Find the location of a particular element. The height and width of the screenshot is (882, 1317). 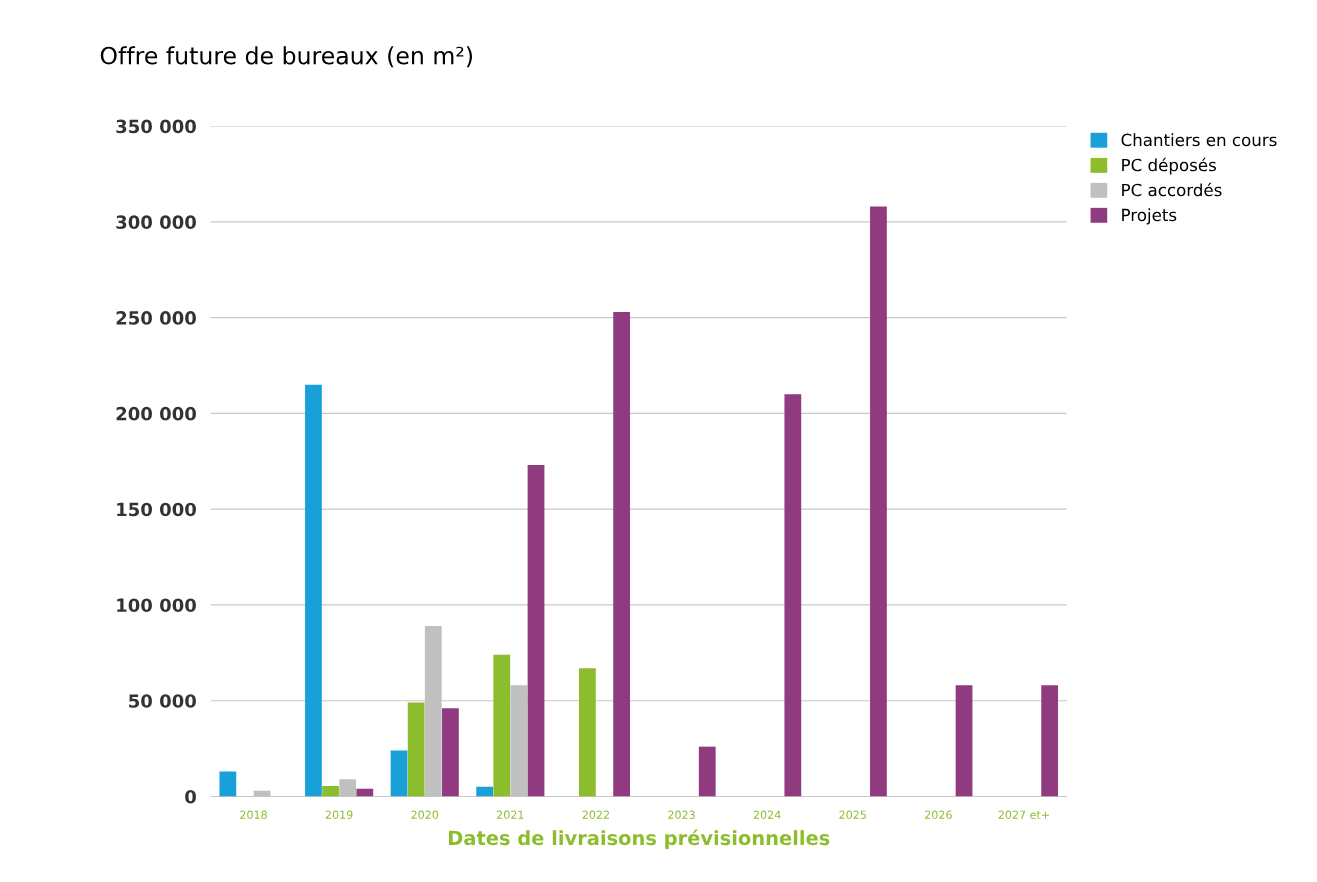

x-tick-label: 2022 is located at coordinates (595, 814).